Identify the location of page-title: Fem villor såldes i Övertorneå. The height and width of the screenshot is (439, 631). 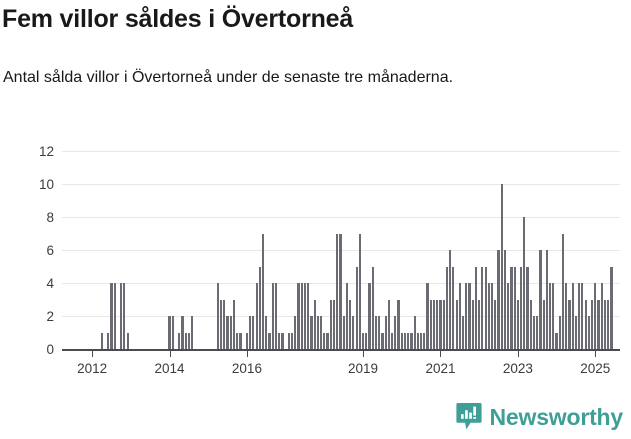
(178, 19).